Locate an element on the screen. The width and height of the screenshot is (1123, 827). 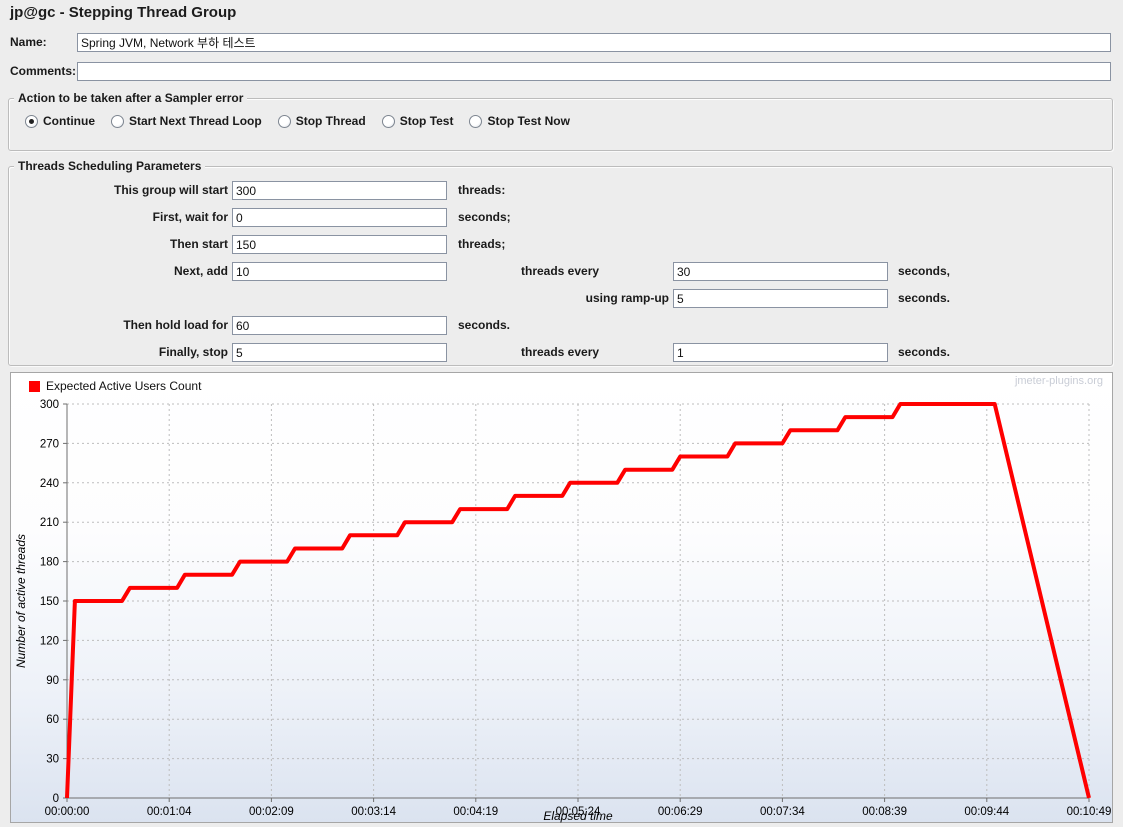
finally-stop-suffix: seconds. is located at coordinates (924, 352).